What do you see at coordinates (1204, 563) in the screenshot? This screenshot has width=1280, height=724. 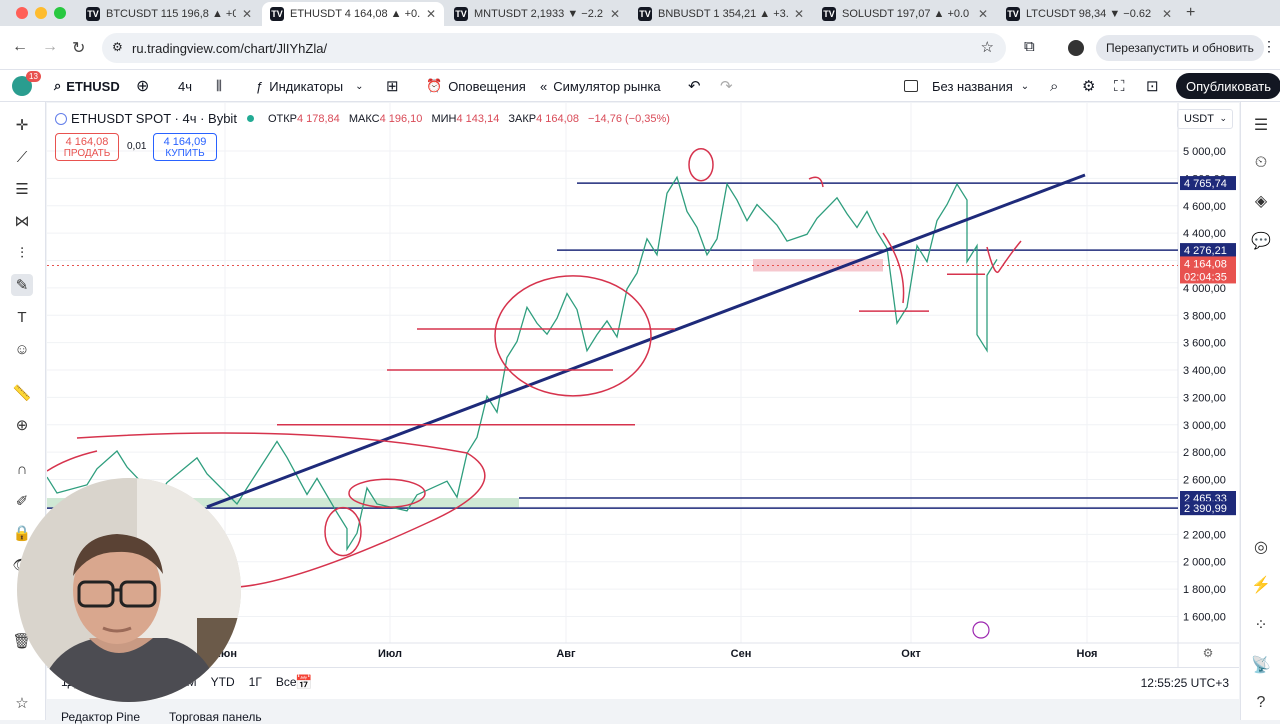 I see `price-tick-label: 2 000,00` at bounding box center [1204, 563].